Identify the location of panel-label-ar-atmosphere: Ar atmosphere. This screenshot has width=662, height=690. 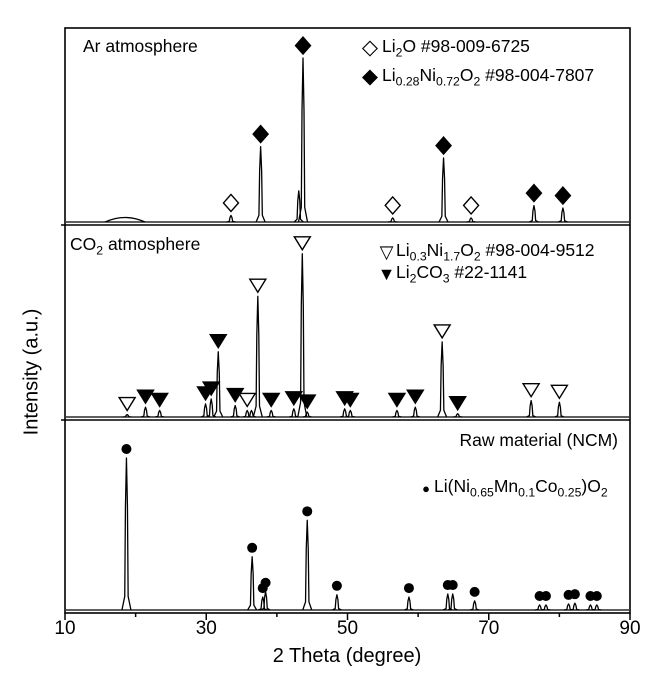
(140, 46).